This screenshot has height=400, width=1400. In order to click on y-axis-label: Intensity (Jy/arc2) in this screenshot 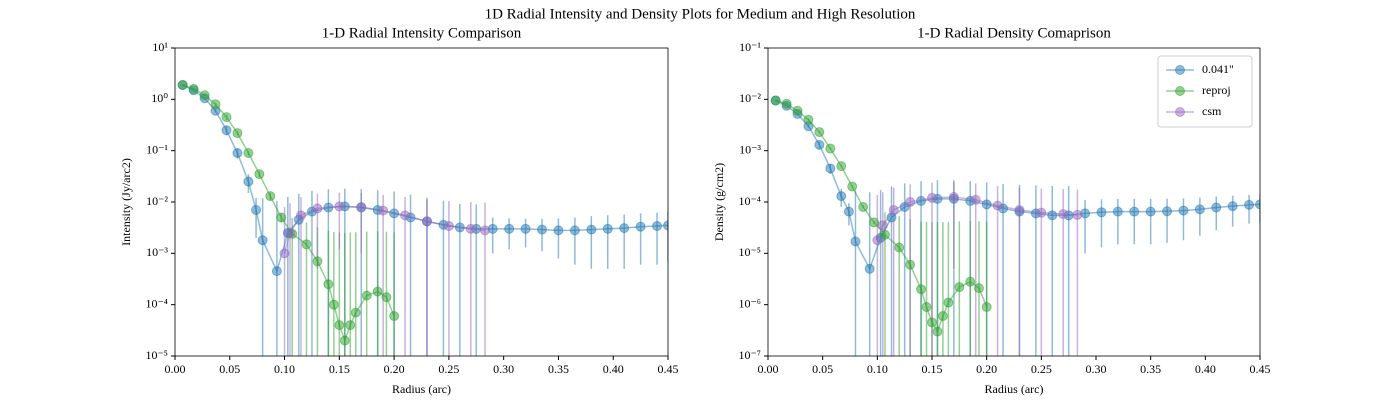, I will do `click(126, 202)`.